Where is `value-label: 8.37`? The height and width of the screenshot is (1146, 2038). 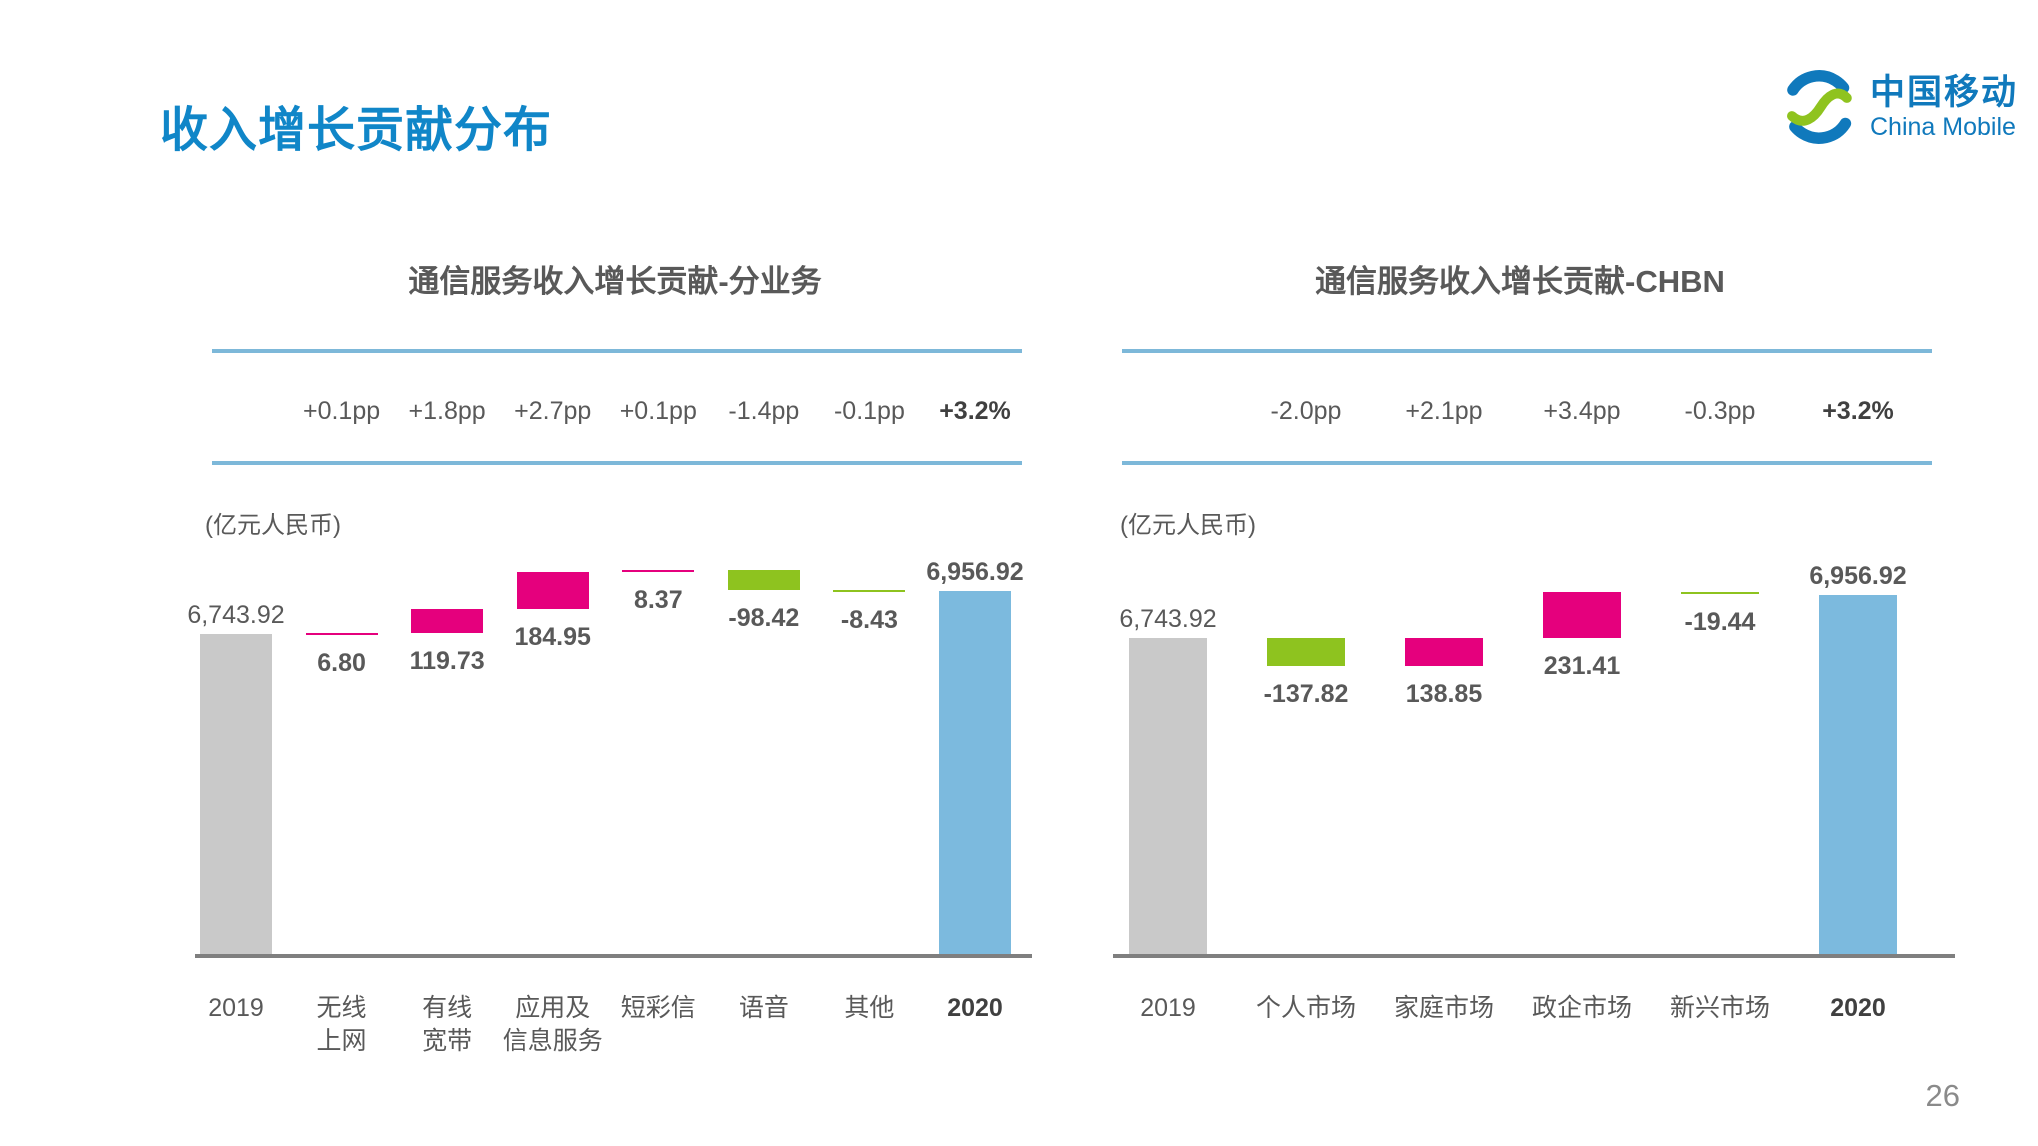
value-label: 8.37 is located at coordinates (658, 600).